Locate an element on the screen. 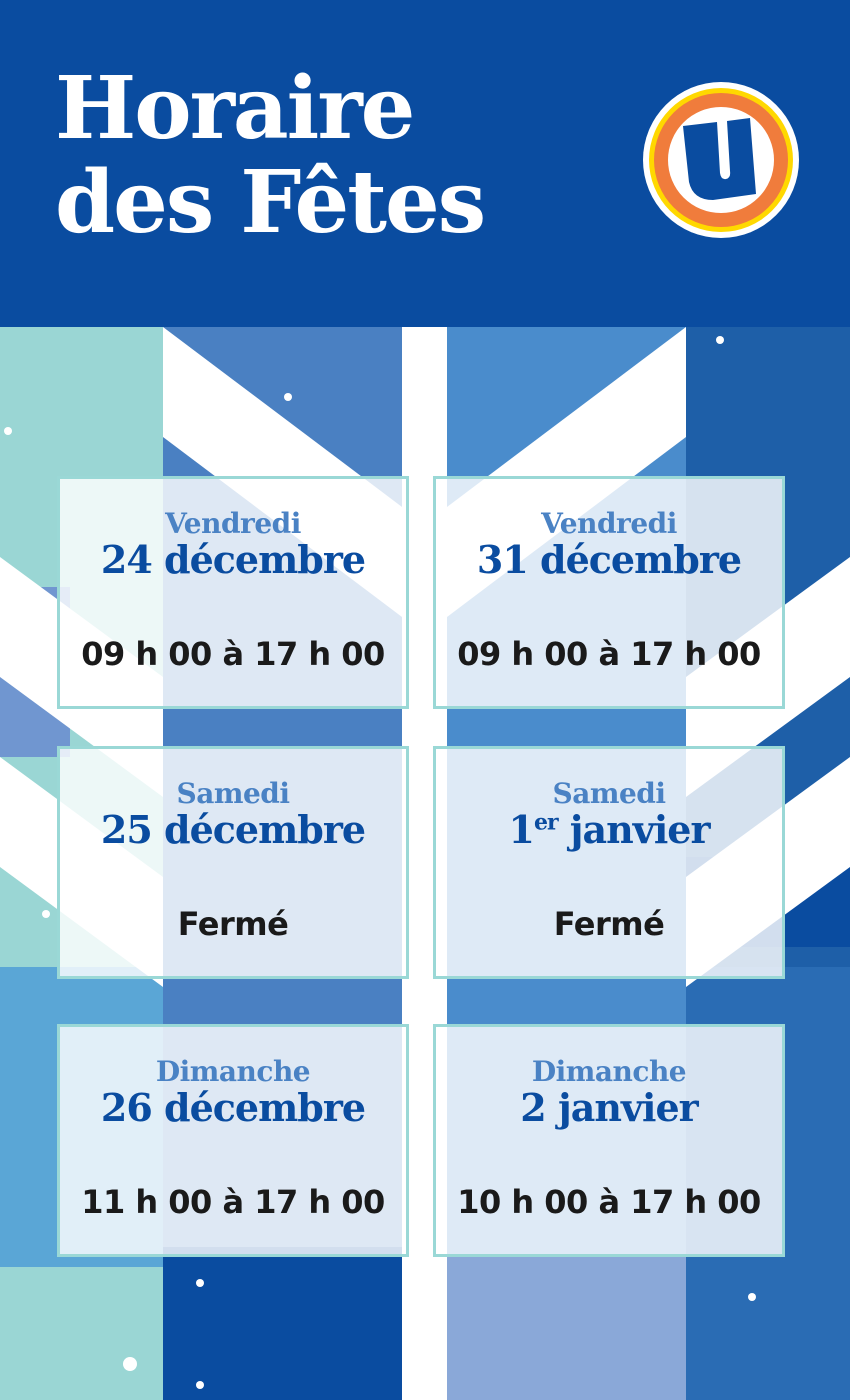 This screenshot has height=1400, width=850. date-label: 25 décembre is located at coordinates (233, 829).